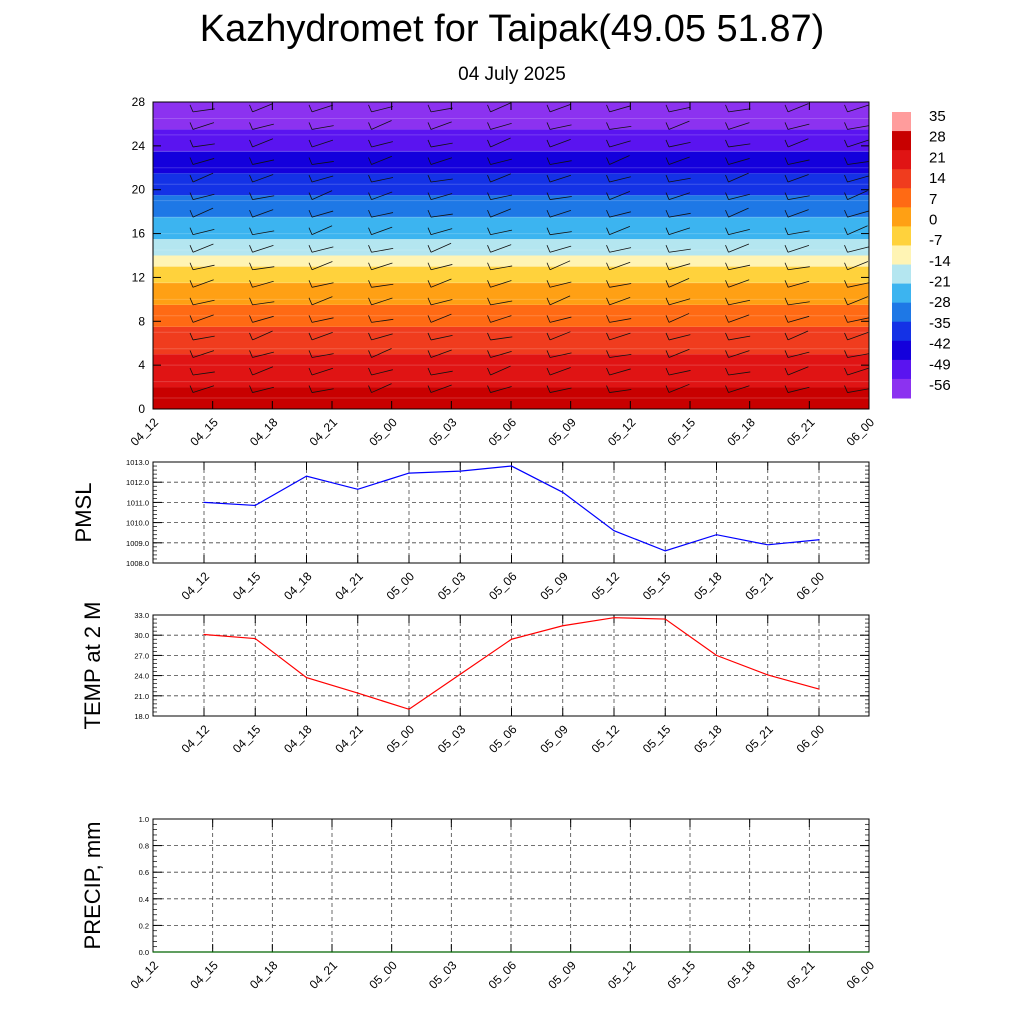 The width and height of the screenshot is (1024, 1024). I want to click on y-tick-label: 20, so click(139, 190).